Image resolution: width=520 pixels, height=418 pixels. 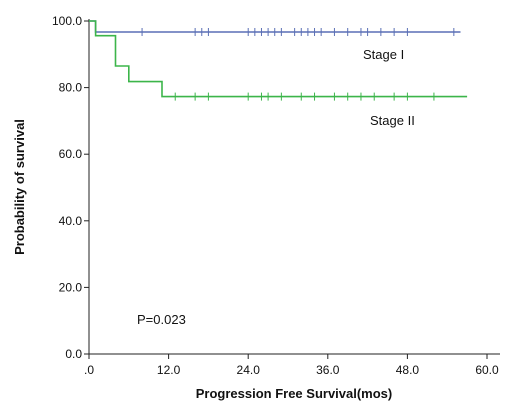 What do you see at coordinates (328, 370) in the screenshot?
I see `x-tick-label: 36.0` at bounding box center [328, 370].